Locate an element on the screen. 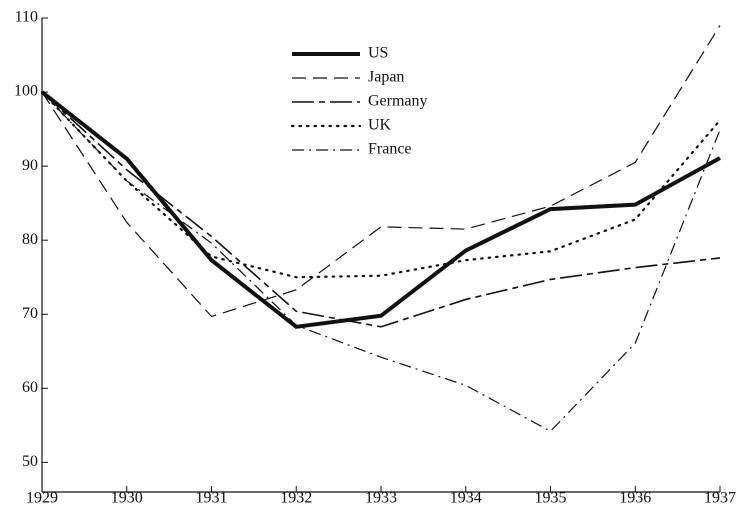 The width and height of the screenshot is (739, 507). x-tick-label: 1930 is located at coordinates (127, 498).